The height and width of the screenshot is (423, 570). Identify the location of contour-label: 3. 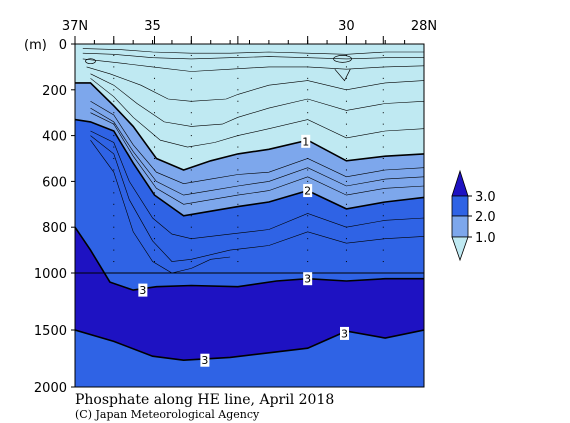
(344, 333).